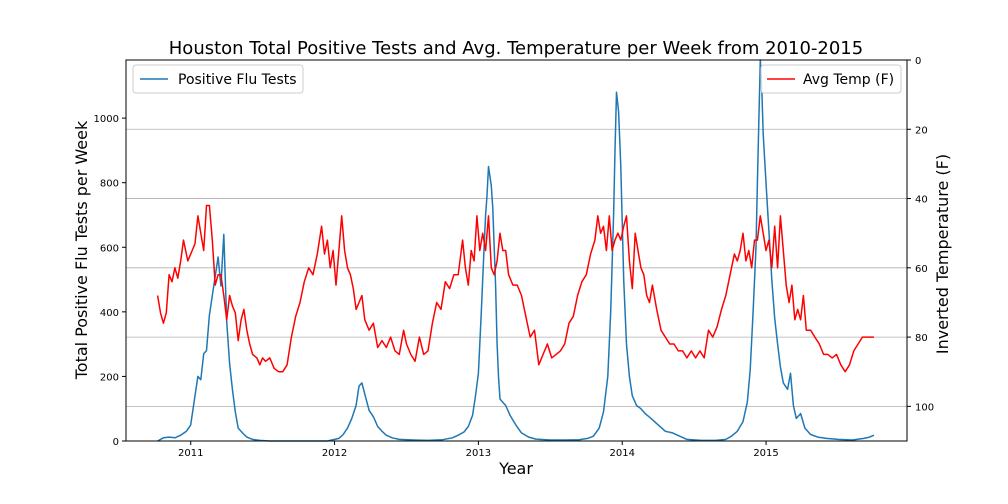 The image size is (1008, 504). What do you see at coordinates (942, 254) in the screenshot?
I see `y-axis-right-title: Inverted Temperature (F)` at bounding box center [942, 254].